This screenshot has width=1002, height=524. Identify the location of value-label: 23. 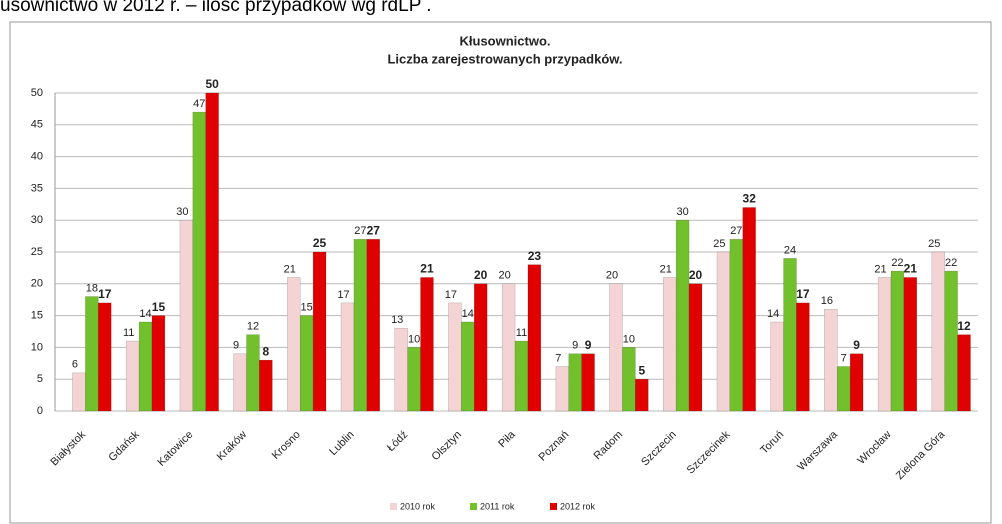
(535, 256).